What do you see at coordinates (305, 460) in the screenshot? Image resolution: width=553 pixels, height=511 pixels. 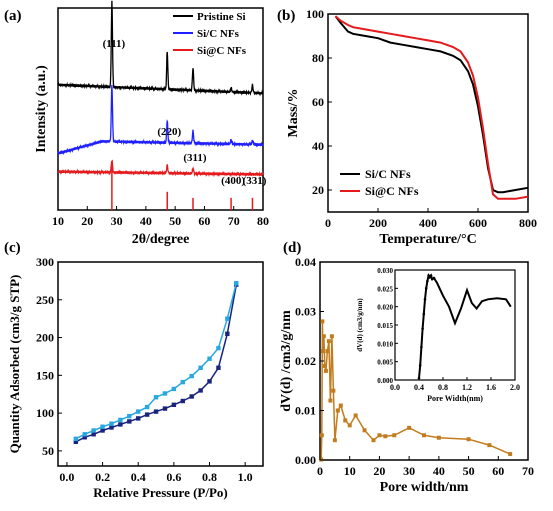 I see `y-tick-label: 0.00` at bounding box center [305, 460].